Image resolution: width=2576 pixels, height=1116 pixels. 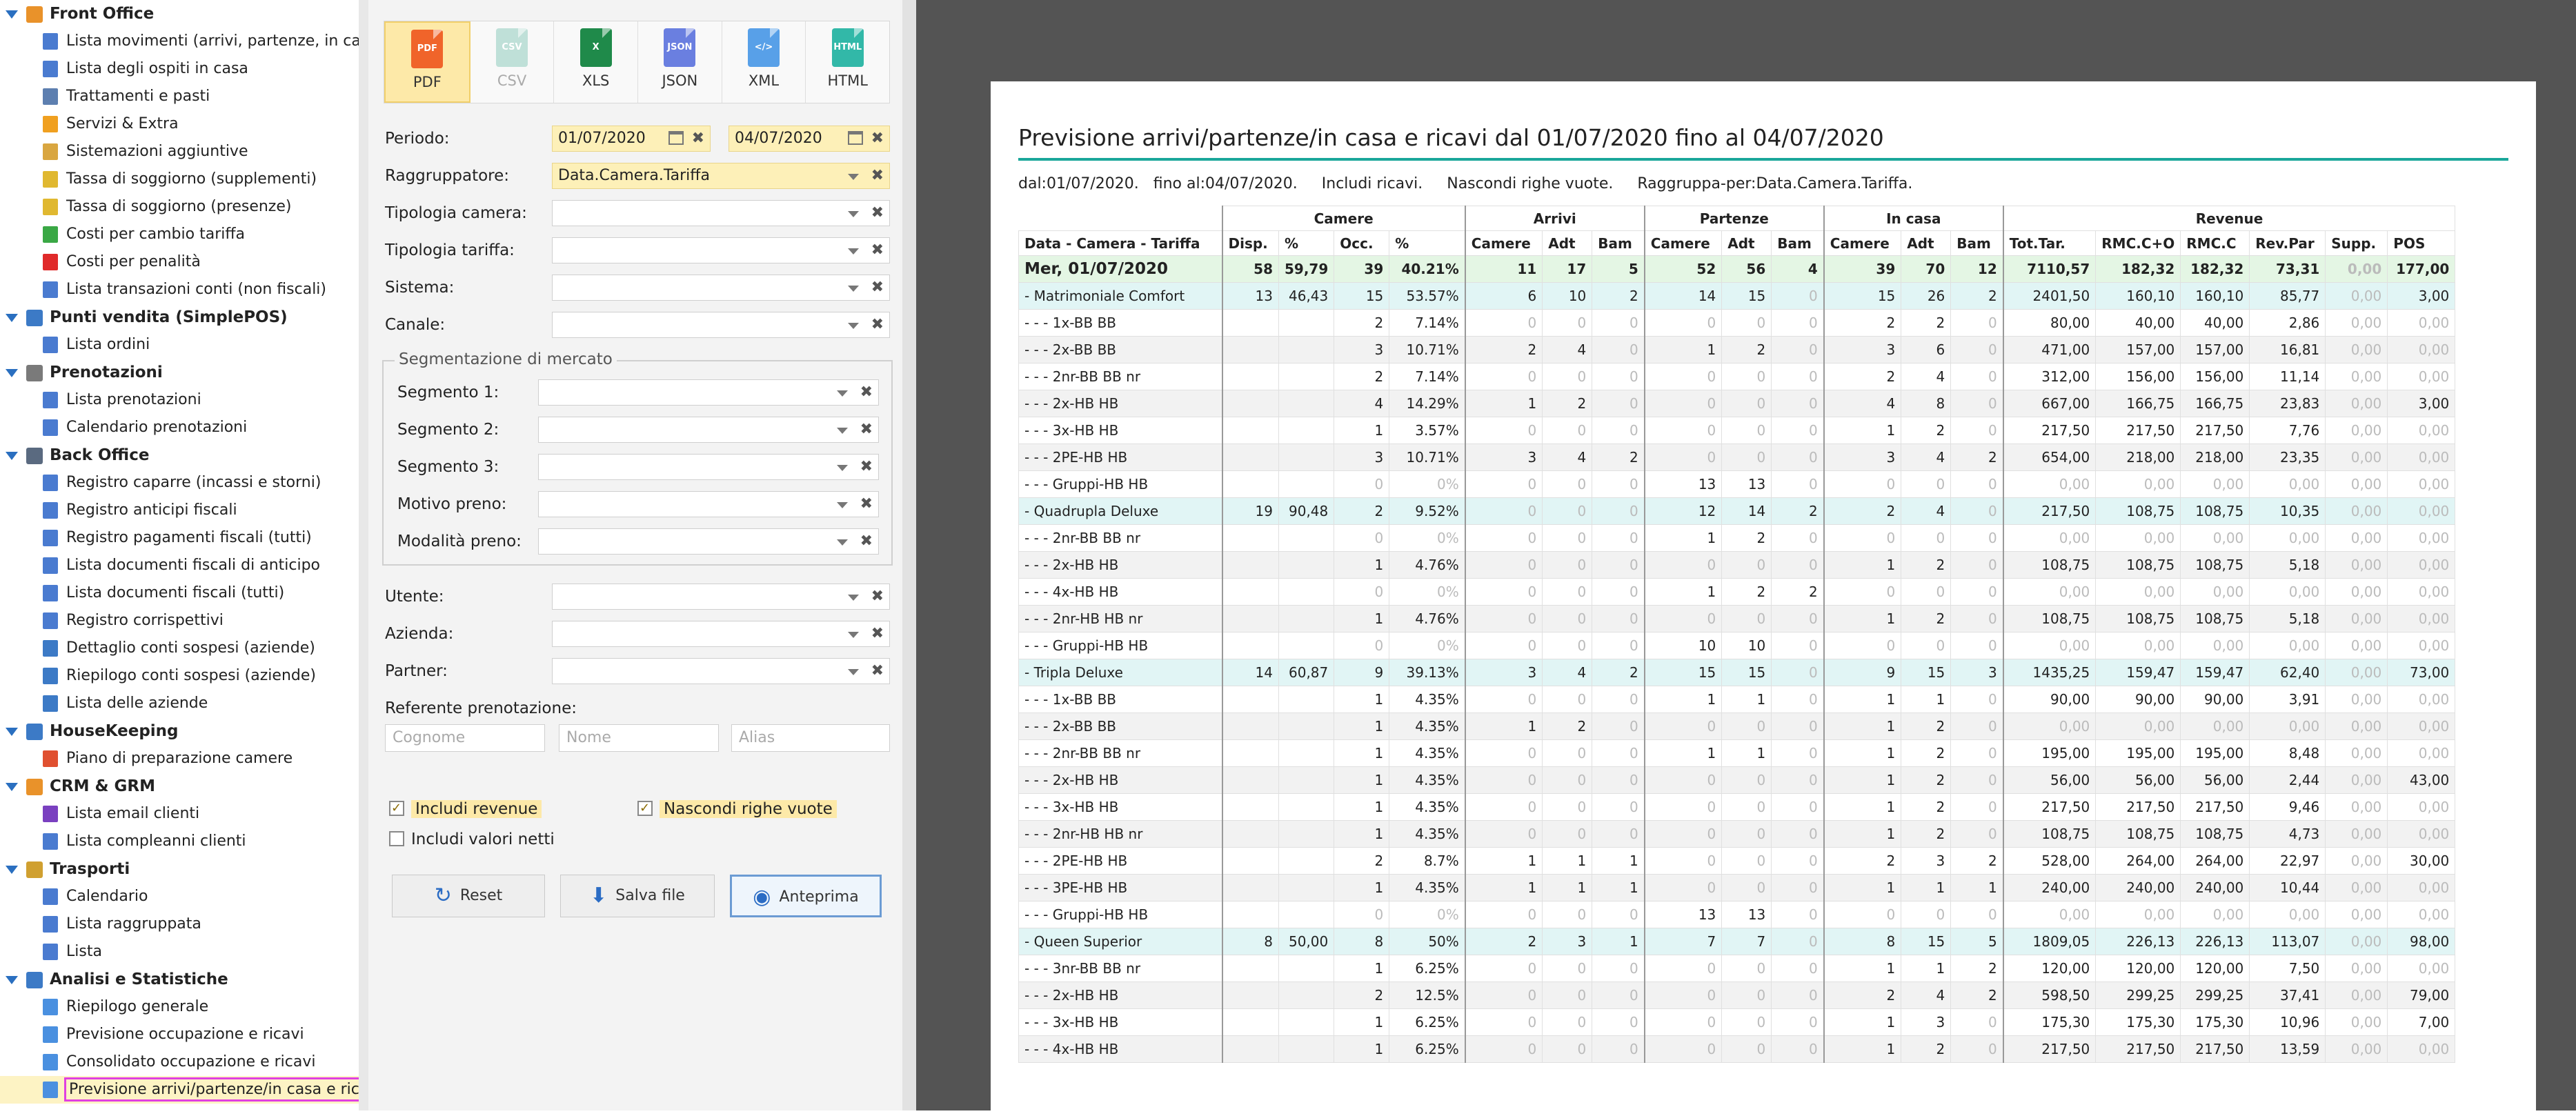 I want to click on tree-item-lista-transazioni-conti-non-fiscali: Lista transazioni conti (non fiscali), so click(x=179, y=289).